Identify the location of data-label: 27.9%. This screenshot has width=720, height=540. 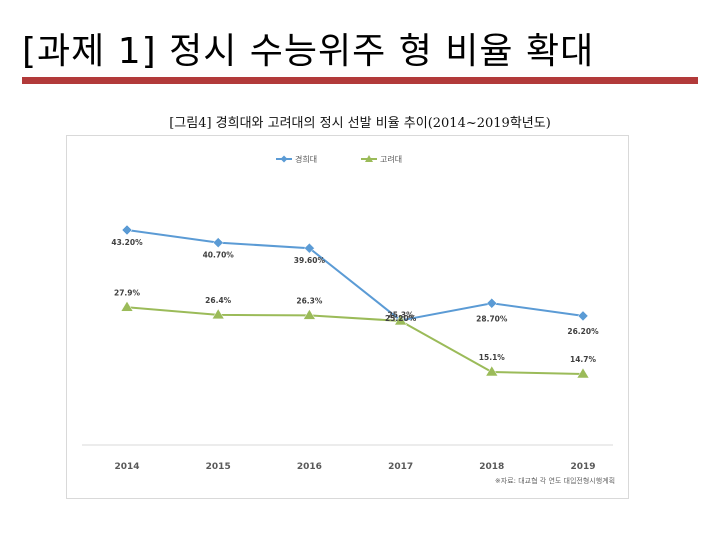
(127, 292).